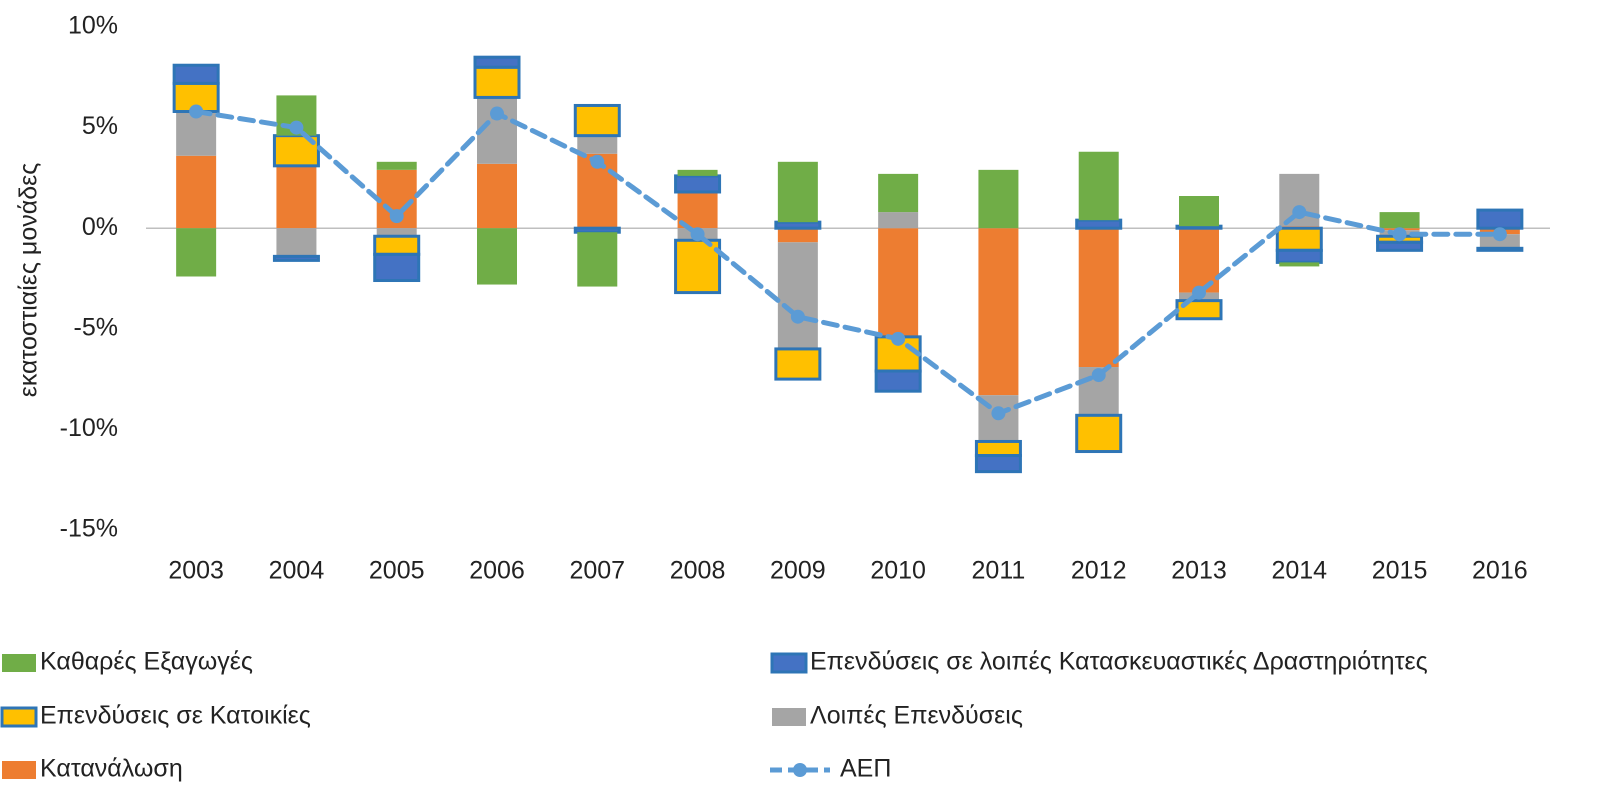  Describe the element at coordinates (1400, 571) in the screenshot. I see `x-tick-label: 2015` at that location.